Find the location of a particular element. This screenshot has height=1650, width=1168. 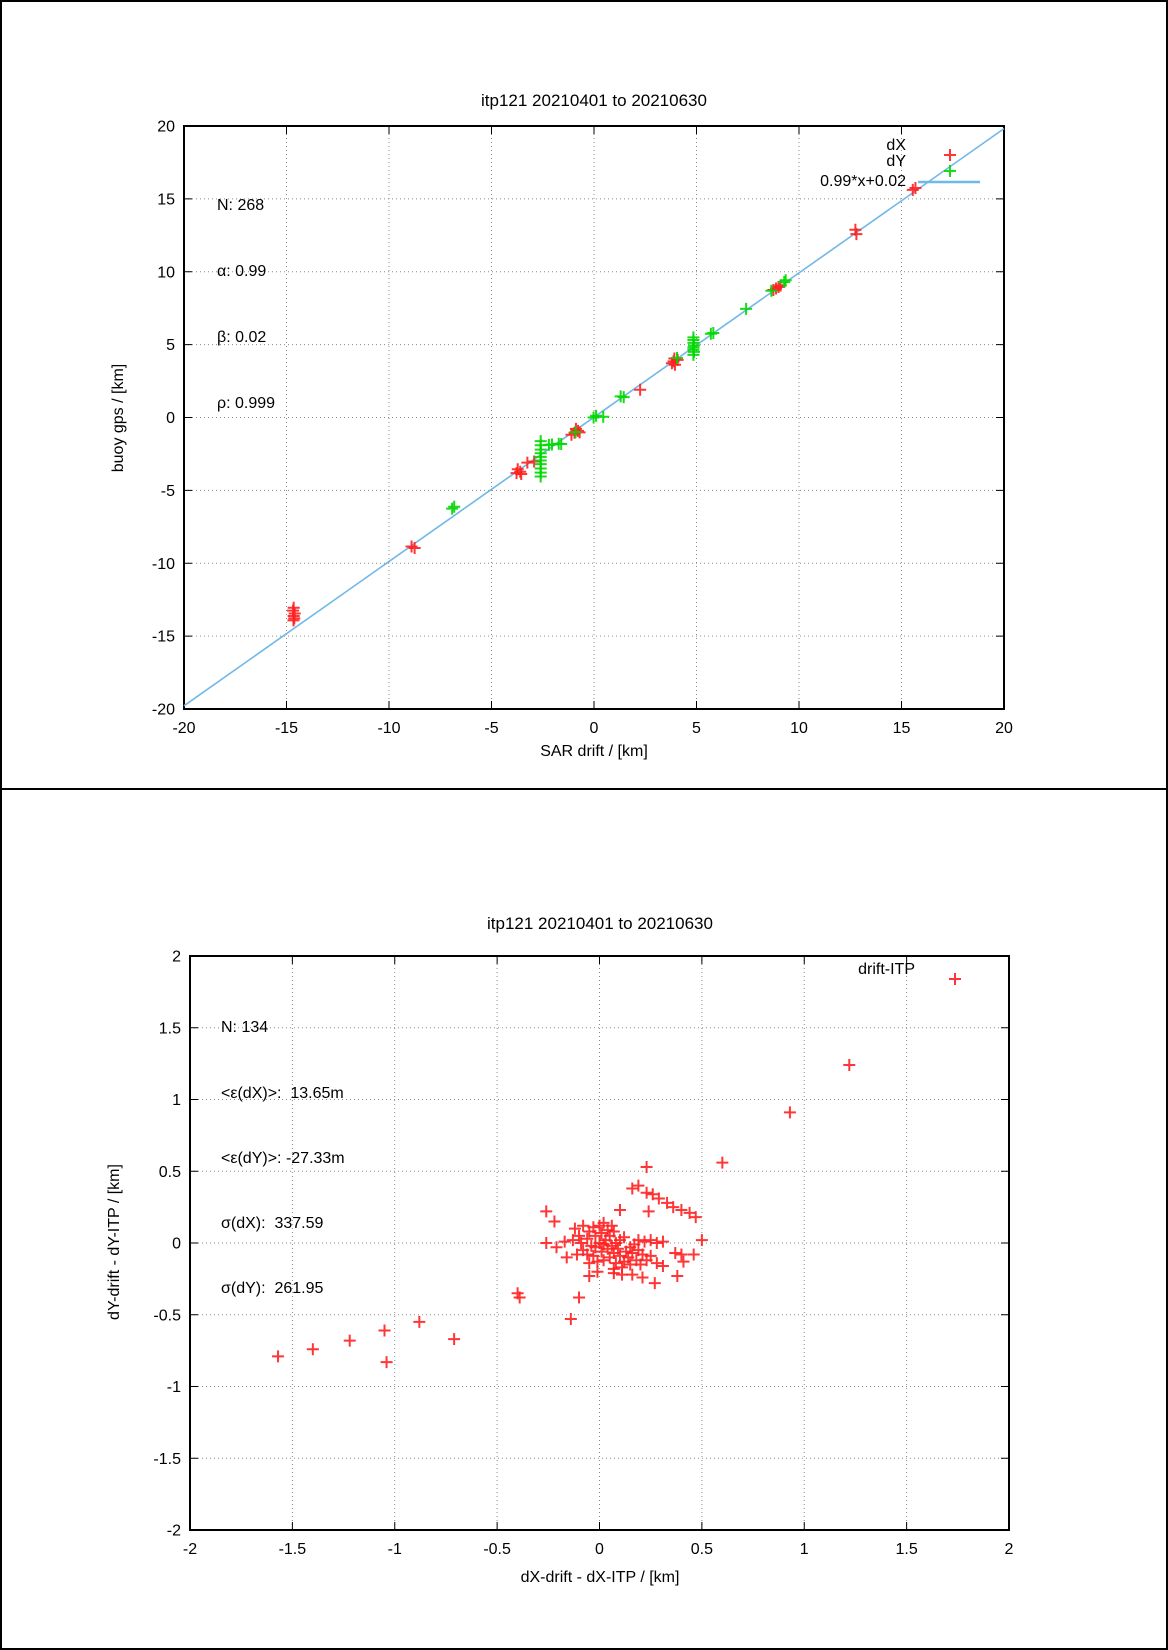

bottom-chart-title: itp121 20210401 to 20210630 is located at coordinates (600, 923).